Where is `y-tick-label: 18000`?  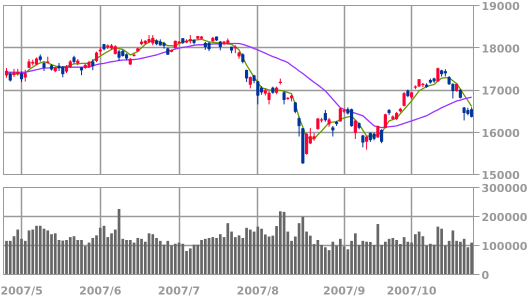
y-tick-label: 18000 is located at coordinates (501, 49).